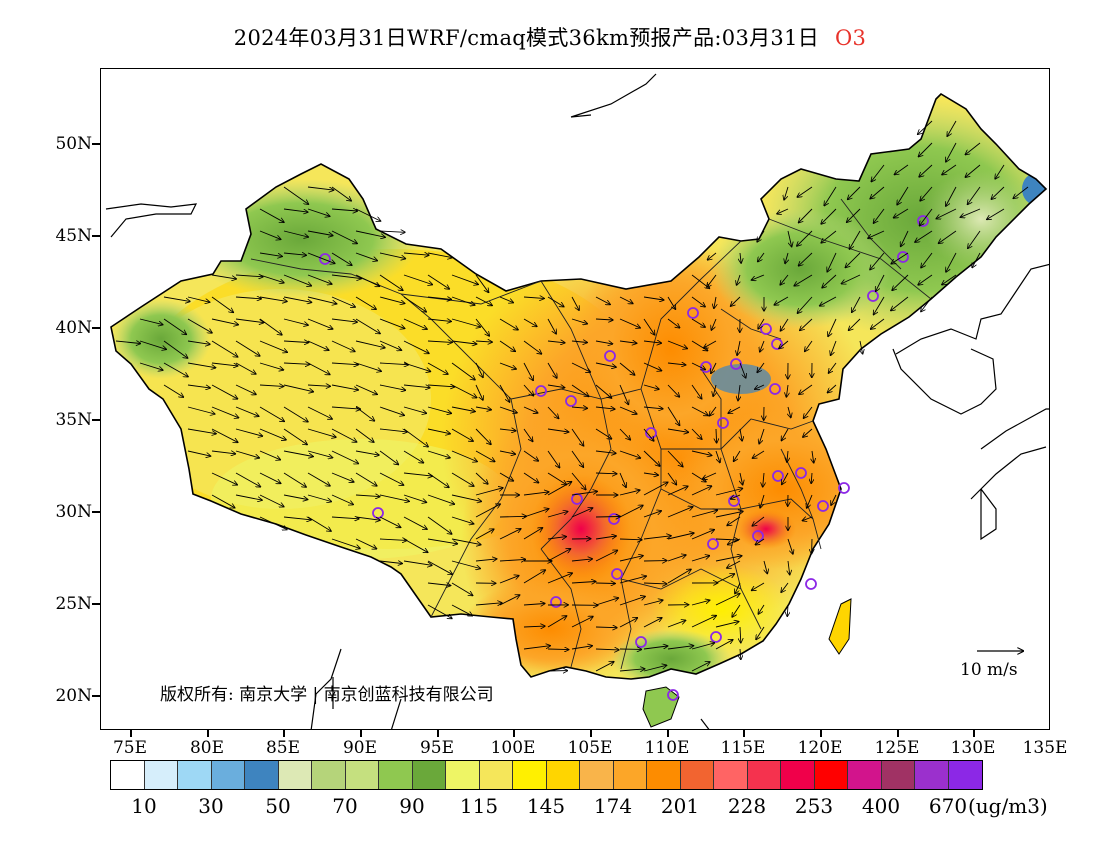  Describe the element at coordinates (550, 37) in the screenshot. I see `map-title: 2024年03月31日WRF/cmaq模式36km预报产品:03月31日 O3` at that location.